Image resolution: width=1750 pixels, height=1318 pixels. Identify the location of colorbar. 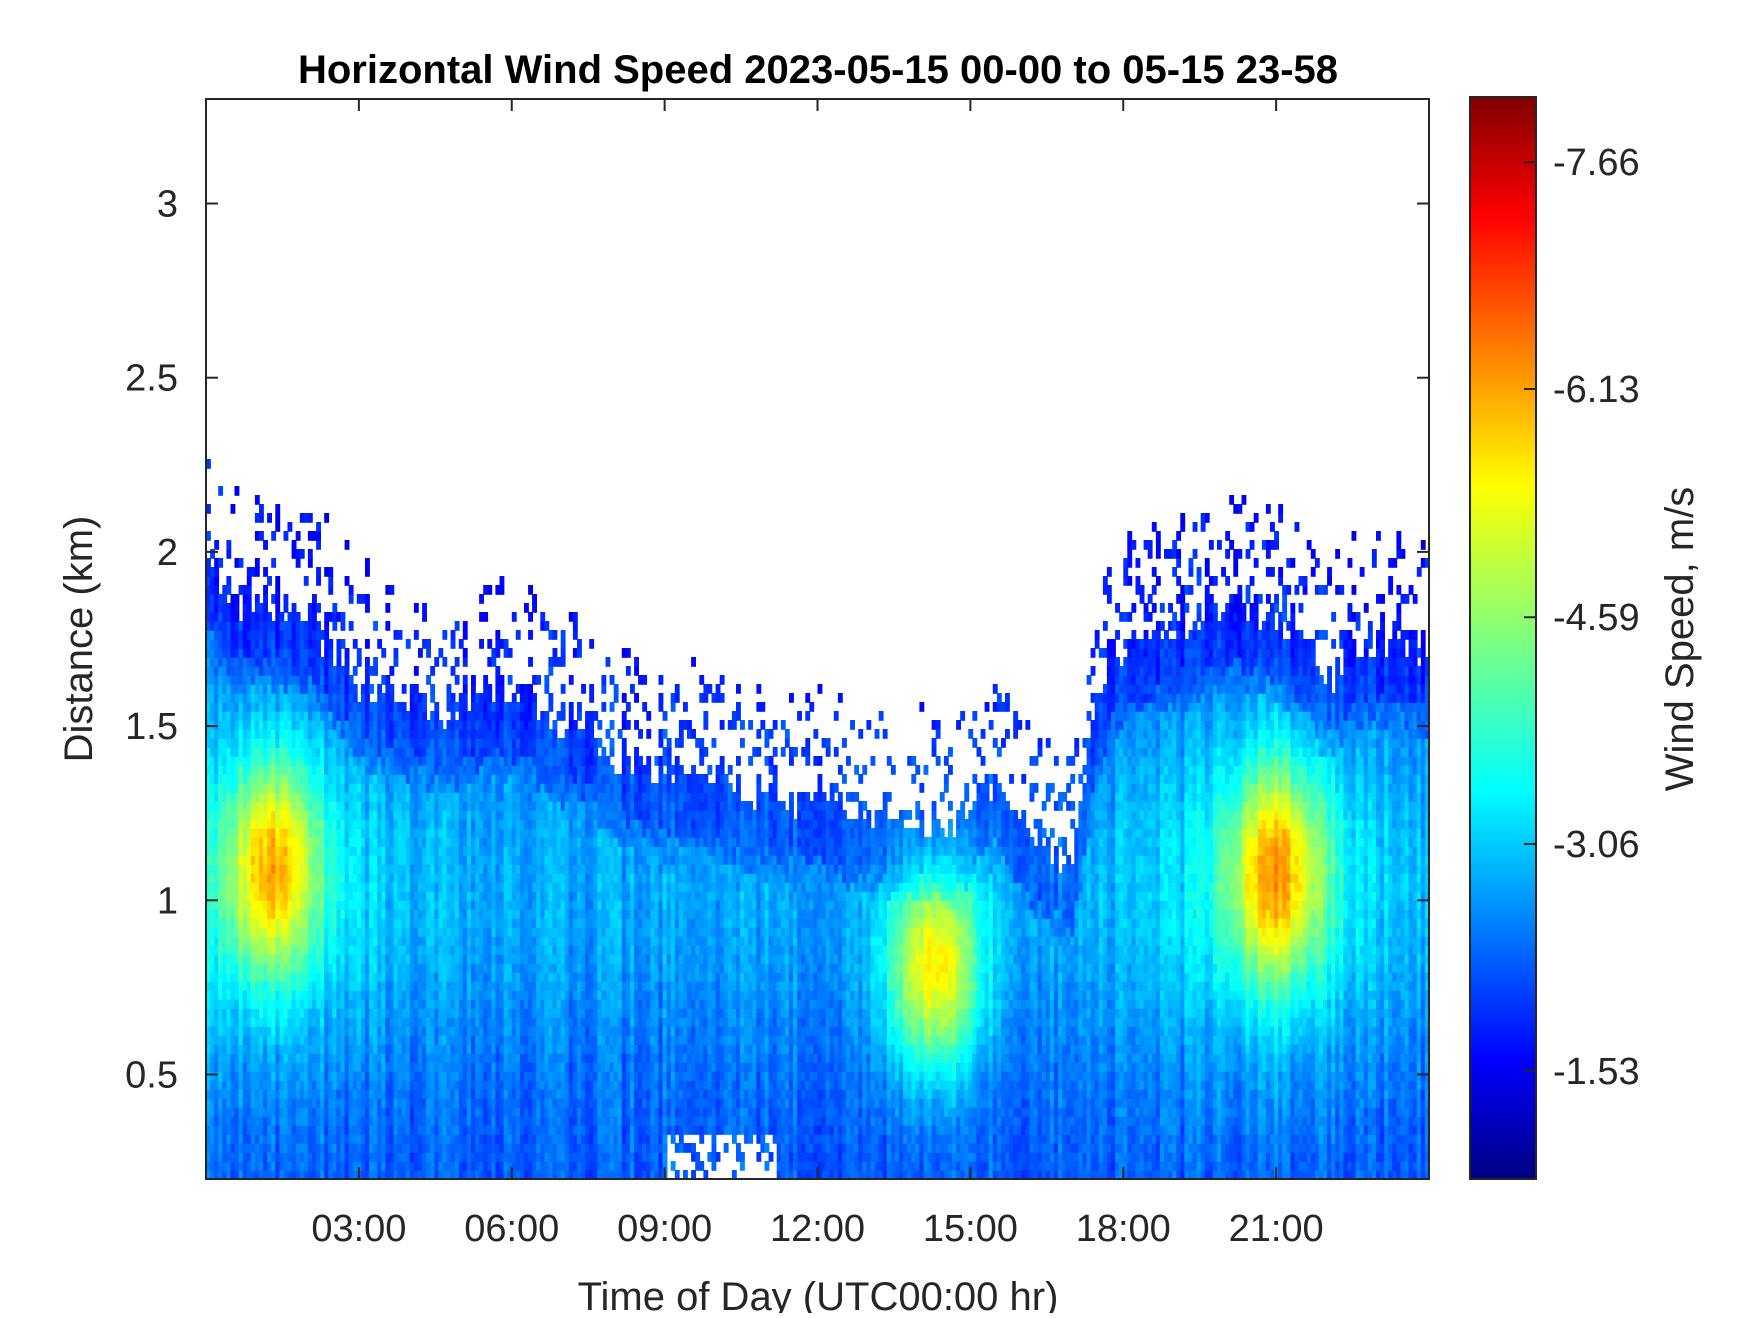
(1503, 638).